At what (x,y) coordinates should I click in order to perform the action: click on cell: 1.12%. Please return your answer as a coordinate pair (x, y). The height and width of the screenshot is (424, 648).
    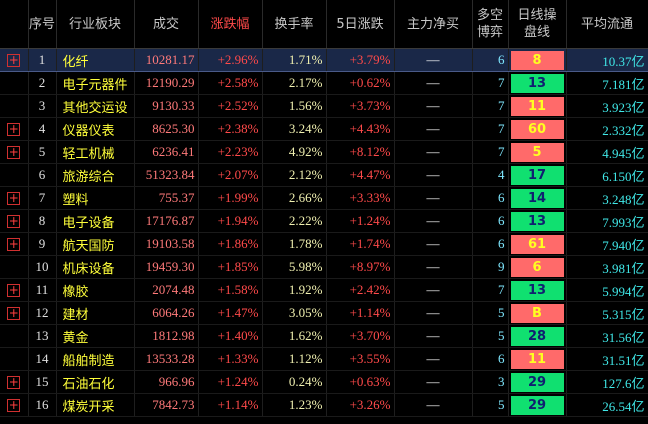
    Looking at the image, I should click on (294, 359).